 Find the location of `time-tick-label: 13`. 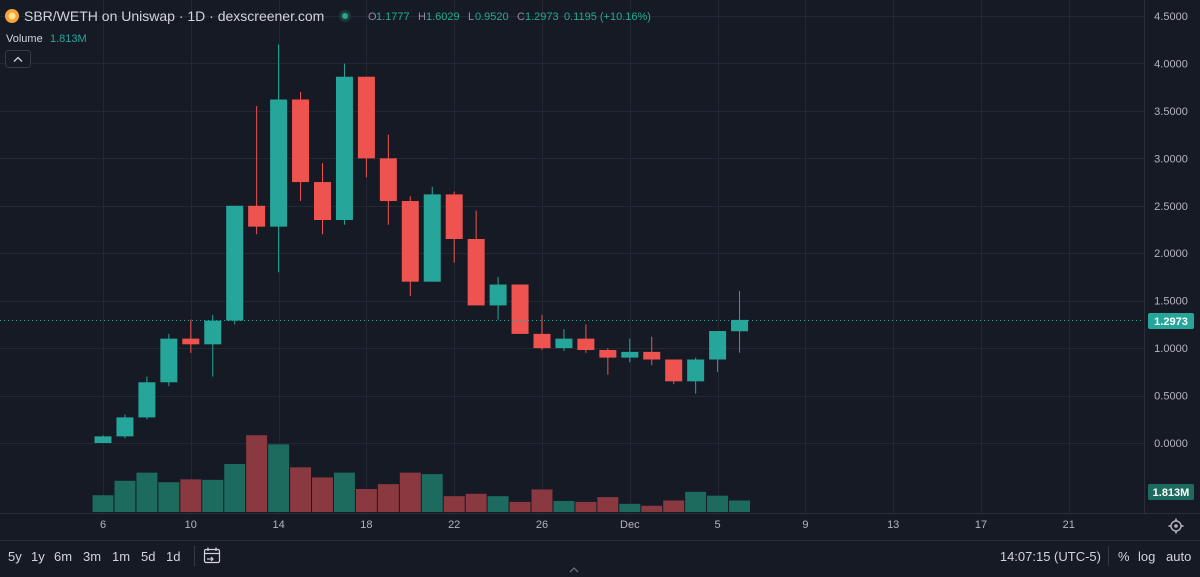

time-tick-label: 13 is located at coordinates (893, 525).